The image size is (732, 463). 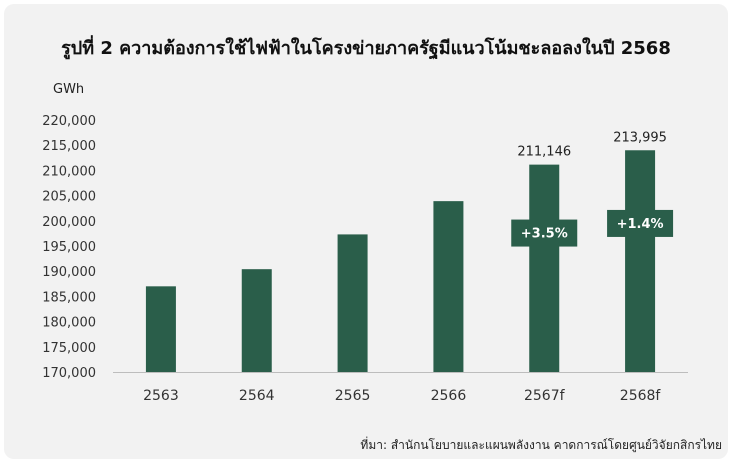 What do you see at coordinates (257, 396) in the screenshot?
I see `x-tick-label: 2564` at bounding box center [257, 396].